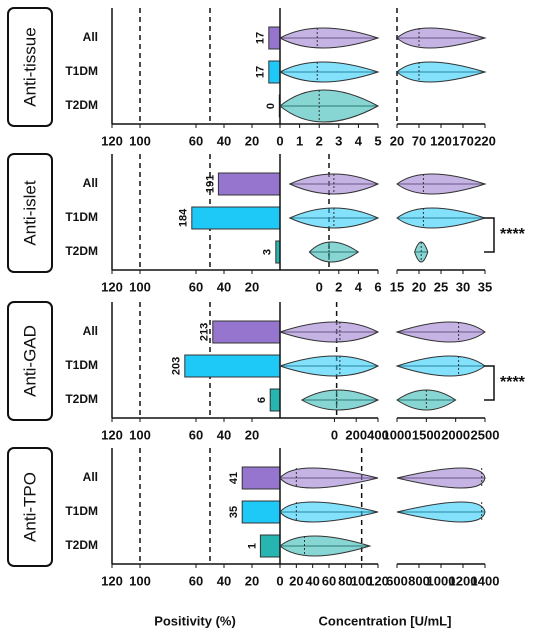  What do you see at coordinates (485, 580) in the screenshot?
I see `x-tick-label: 1400` at bounding box center [485, 580].